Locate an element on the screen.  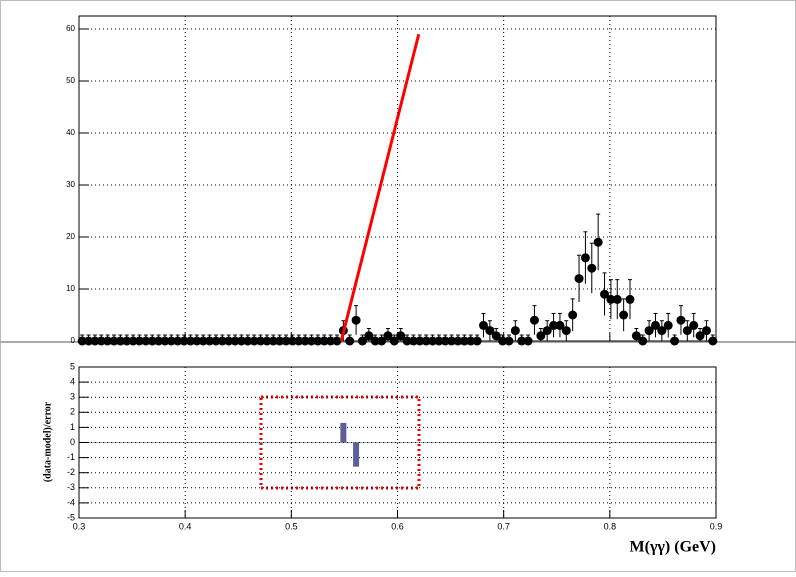
x-tick-label: 0.3 is located at coordinates (79, 526).